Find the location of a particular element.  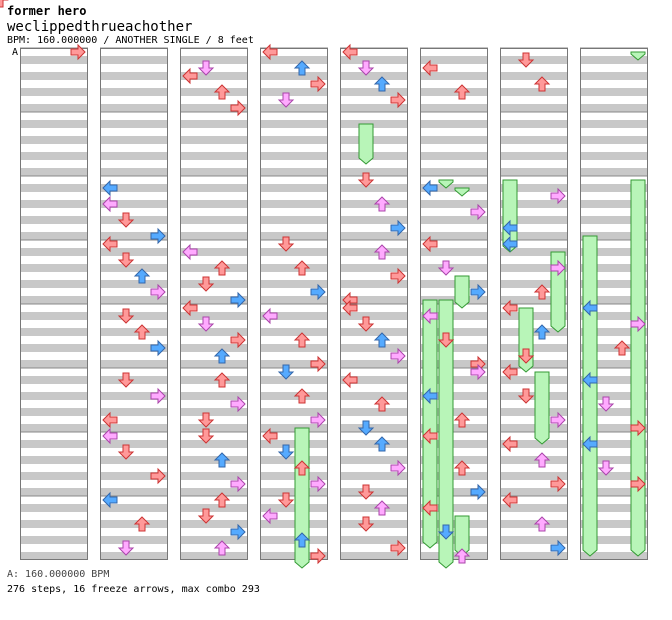

freeze-arrow is located at coordinates (462, 292).